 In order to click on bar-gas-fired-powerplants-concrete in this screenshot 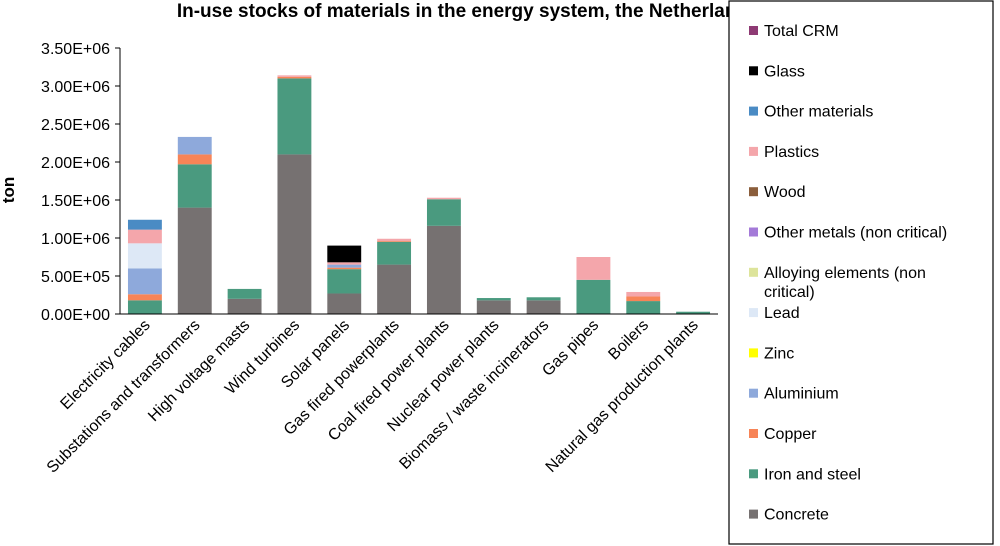, I will do `click(394, 289)`.